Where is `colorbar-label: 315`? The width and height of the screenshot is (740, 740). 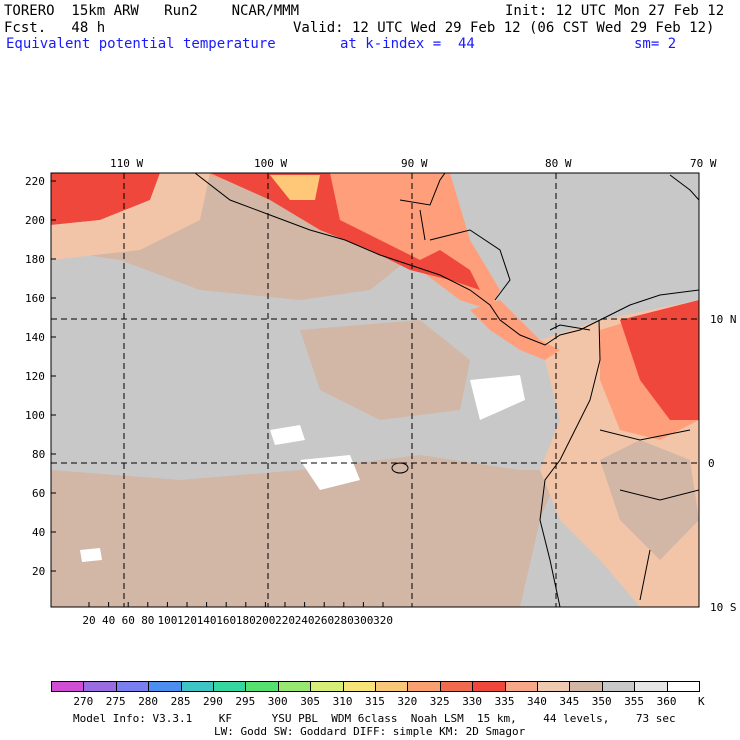 colorbar-label: 315 is located at coordinates (375, 701).